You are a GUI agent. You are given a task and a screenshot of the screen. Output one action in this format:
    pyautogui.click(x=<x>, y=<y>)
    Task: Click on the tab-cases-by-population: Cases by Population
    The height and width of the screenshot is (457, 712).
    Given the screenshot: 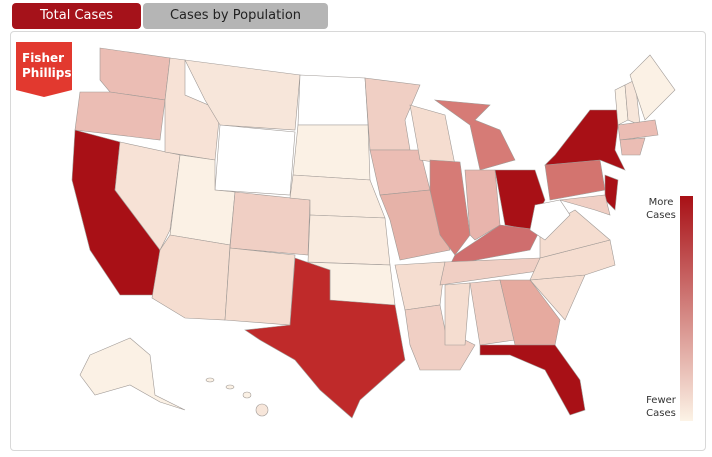 What is the action you would take?
    pyautogui.click(x=235, y=16)
    